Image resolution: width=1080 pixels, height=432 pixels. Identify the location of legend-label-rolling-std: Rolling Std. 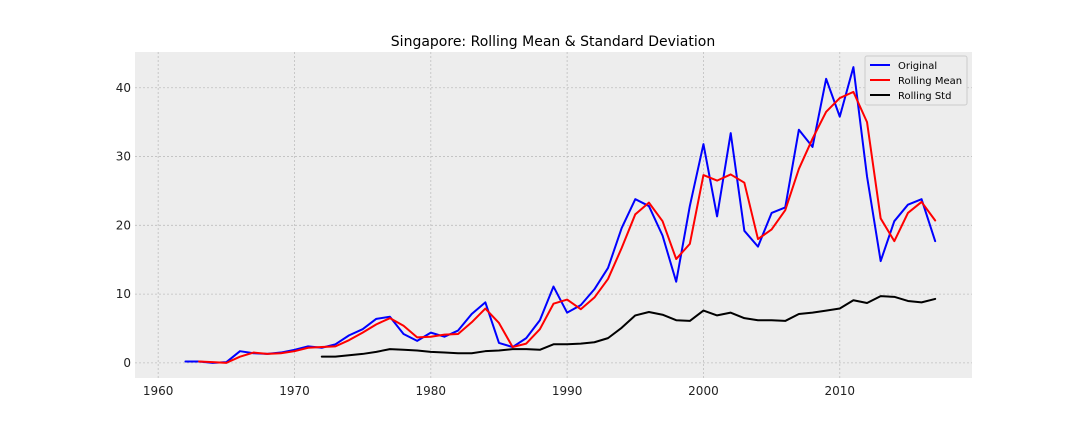
(924, 96).